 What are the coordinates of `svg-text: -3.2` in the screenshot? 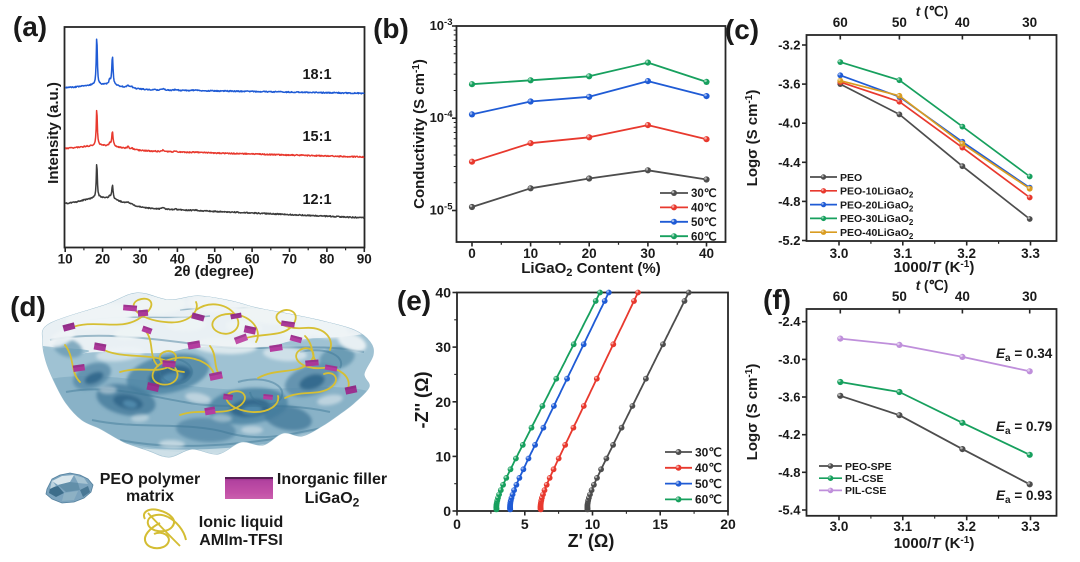 It's located at (789, 45).